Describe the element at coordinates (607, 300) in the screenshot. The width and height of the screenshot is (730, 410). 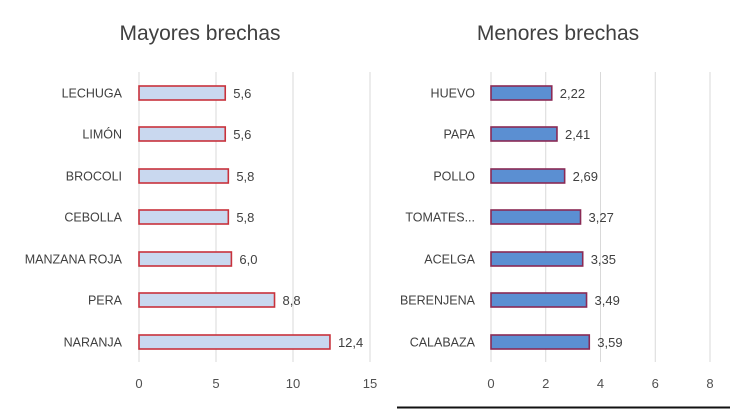
I see `right-data-label: 3,49` at that location.